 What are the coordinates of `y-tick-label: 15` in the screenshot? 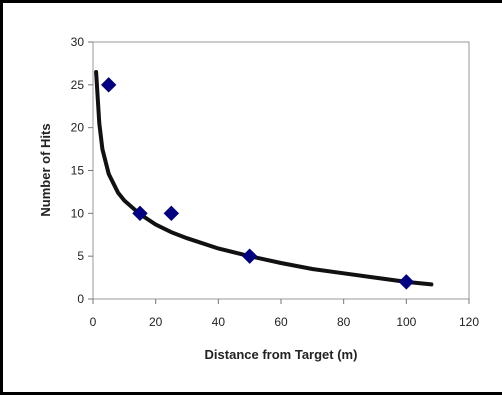 It's located at (78, 171).